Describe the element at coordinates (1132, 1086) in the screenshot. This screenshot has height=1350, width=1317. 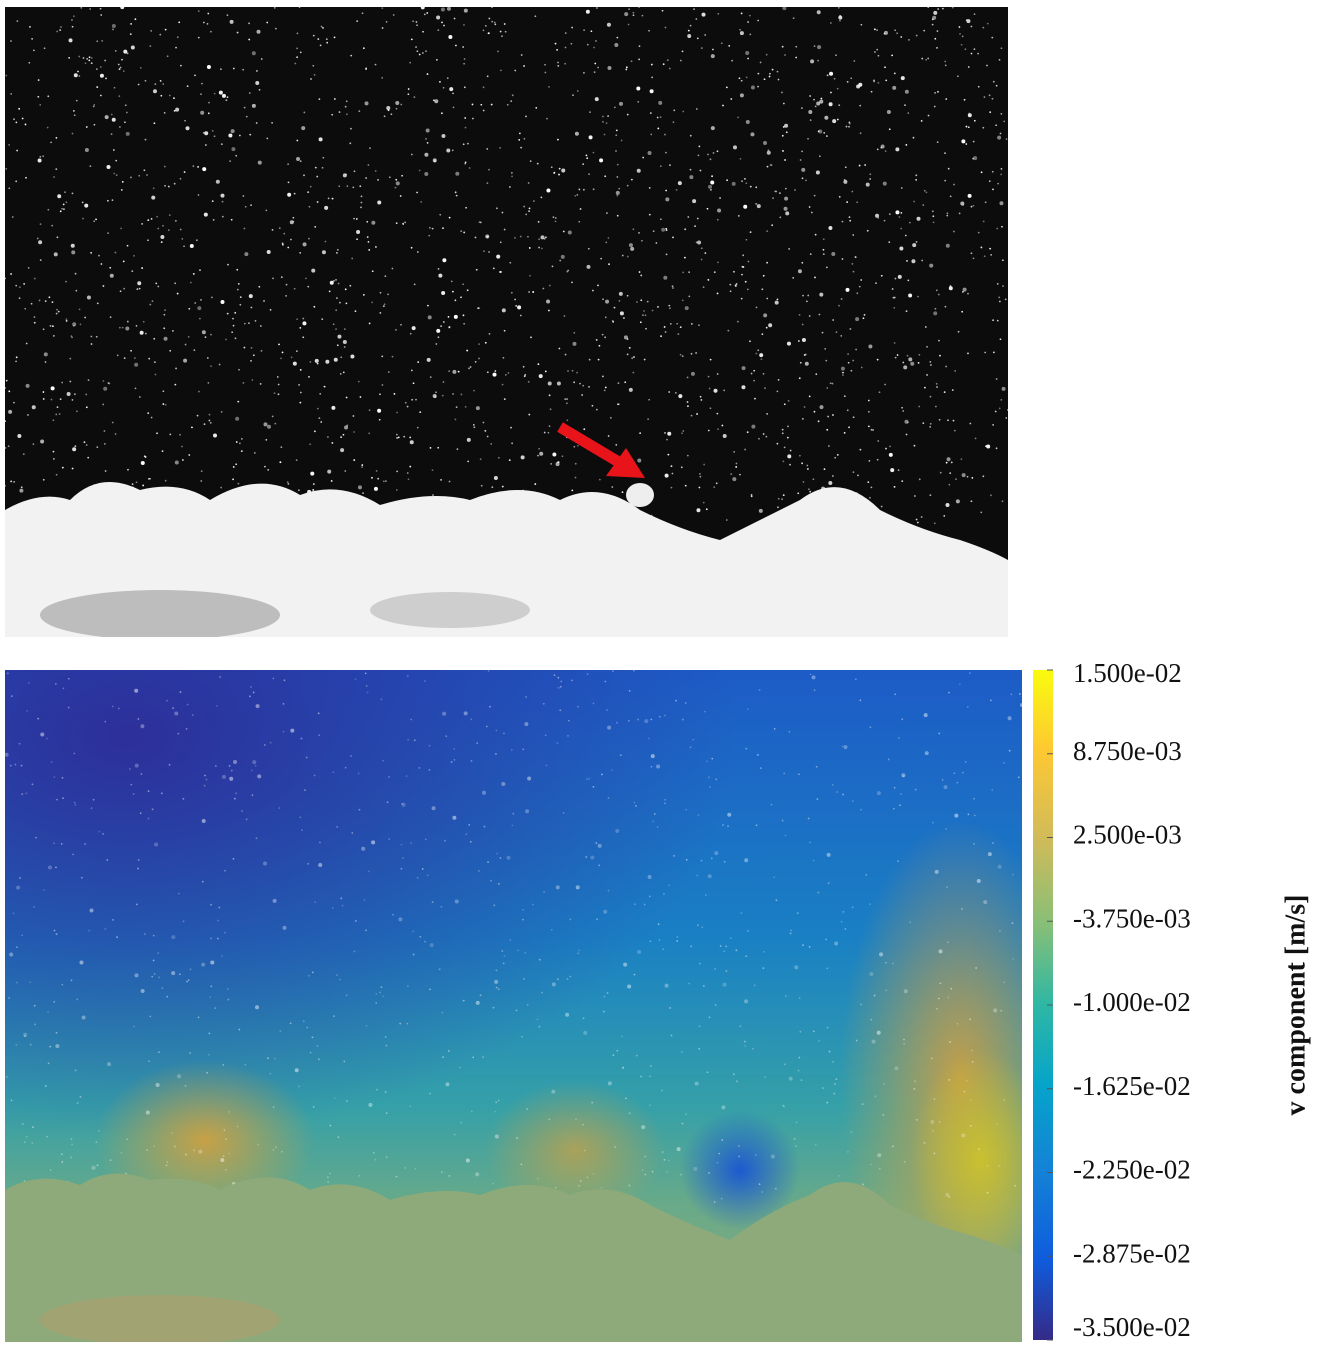
I see `tick-label: -1.625e-02` at that location.